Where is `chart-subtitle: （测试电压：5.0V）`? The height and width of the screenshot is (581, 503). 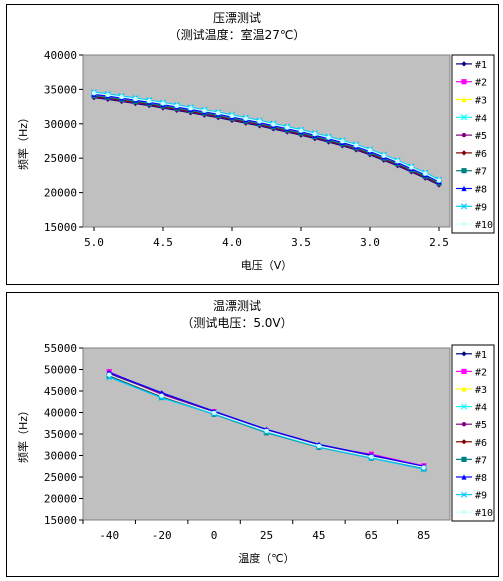
chart-subtitle: （测试电压：5.0V） is located at coordinates (236, 322).